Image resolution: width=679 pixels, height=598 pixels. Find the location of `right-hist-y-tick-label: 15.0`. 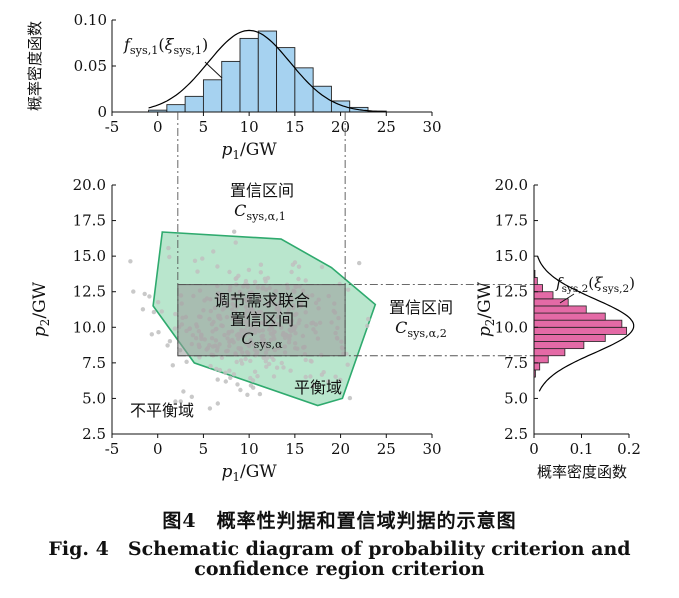

right-hist-y-tick-label: 15.0 is located at coordinates (511, 256).